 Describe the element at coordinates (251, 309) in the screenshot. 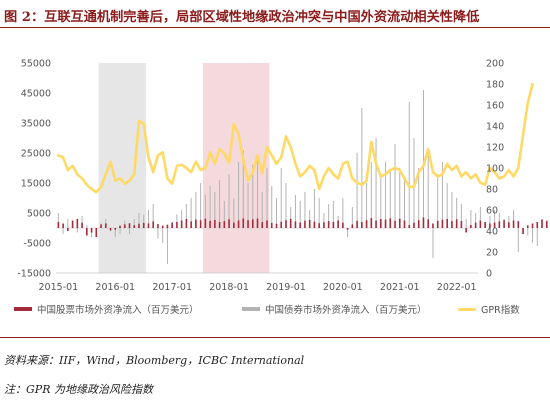

I see `legend-swatch-bond` at that location.